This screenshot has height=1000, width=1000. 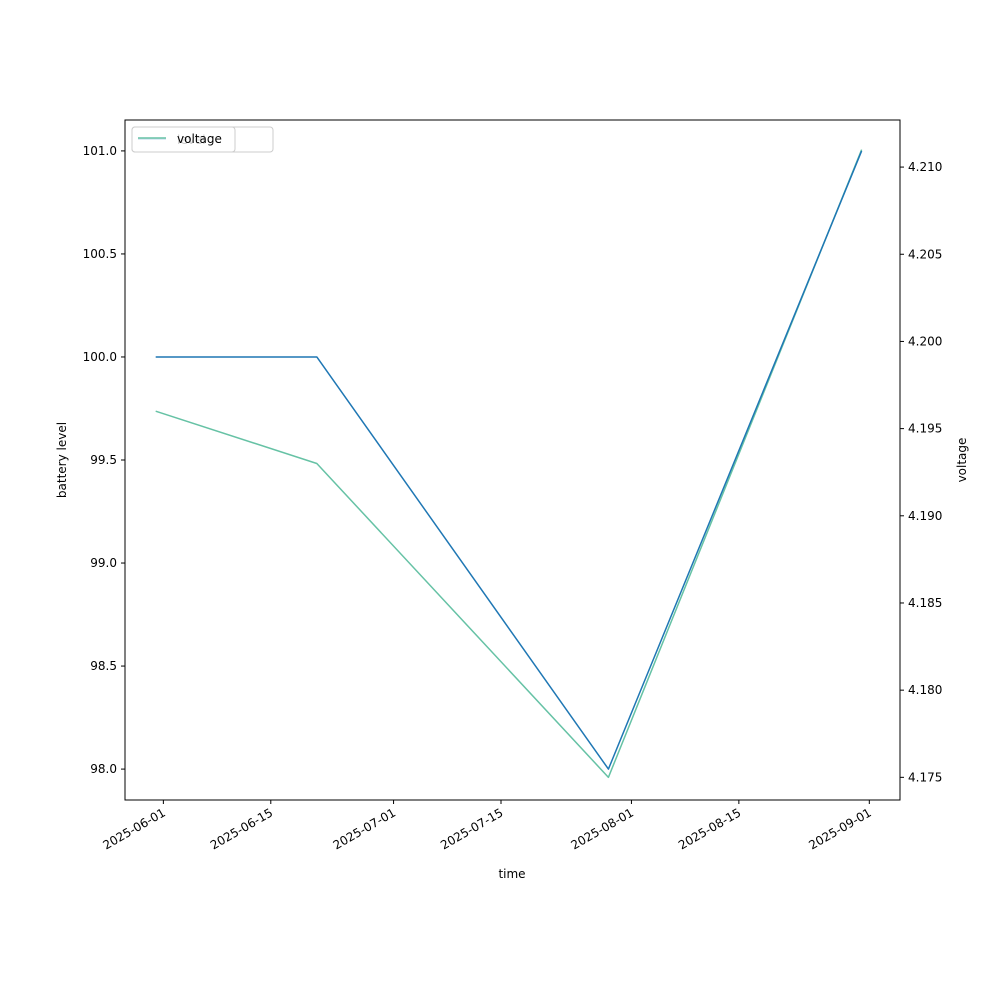 I want to click on y-left-tick-label: 98.5, so click(x=103, y=666).